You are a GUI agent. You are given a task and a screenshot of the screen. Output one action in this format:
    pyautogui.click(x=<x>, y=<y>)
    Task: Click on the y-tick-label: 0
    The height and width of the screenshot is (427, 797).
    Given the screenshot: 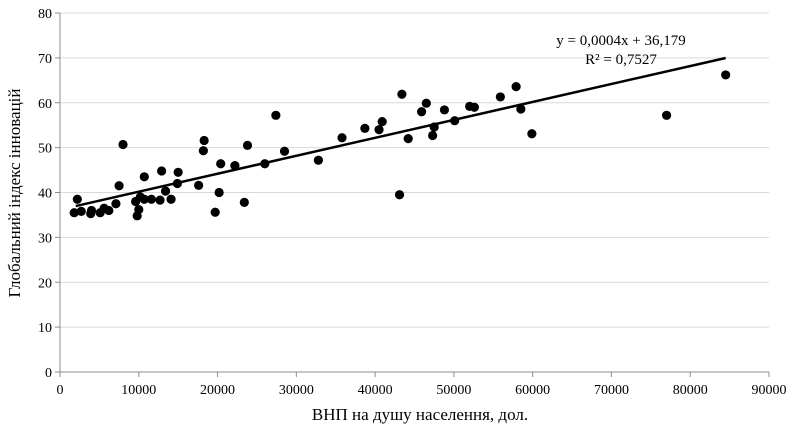 What is the action you would take?
    pyautogui.click(x=48, y=373)
    